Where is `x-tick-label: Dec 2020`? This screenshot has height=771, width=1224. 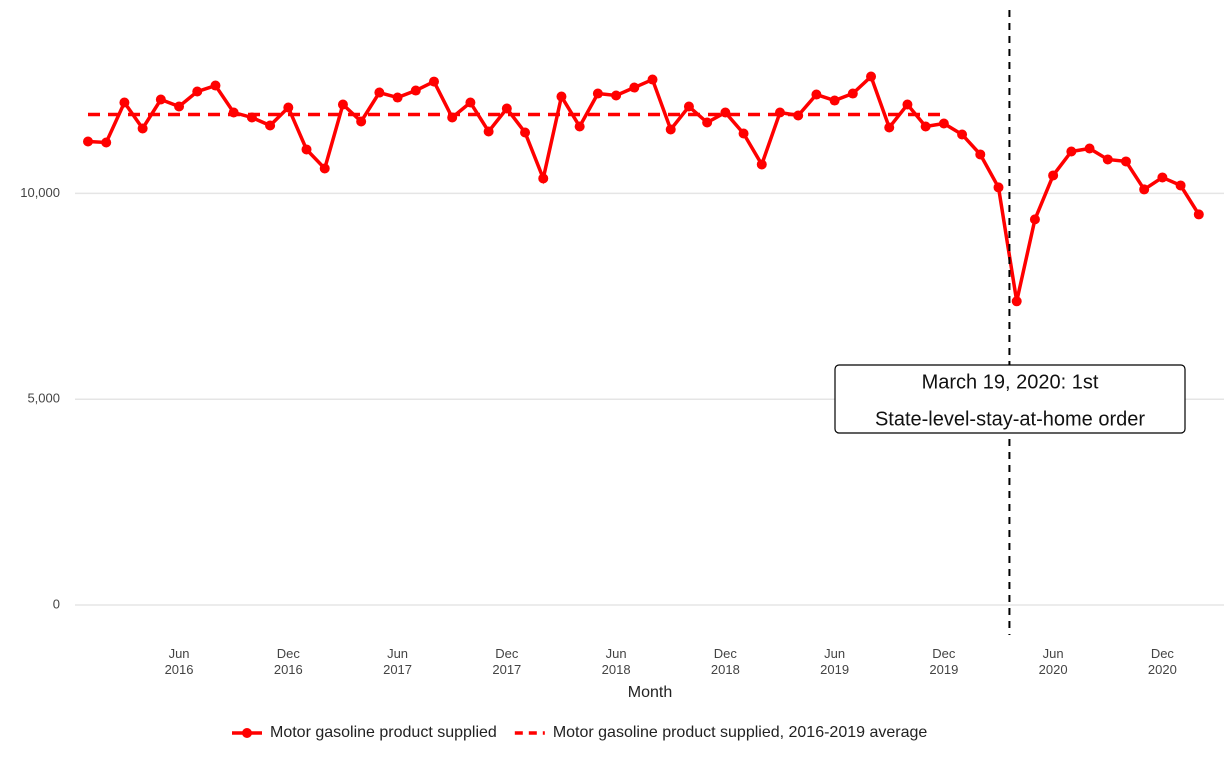 x-tick-label: Dec 2020 is located at coordinates (1162, 661).